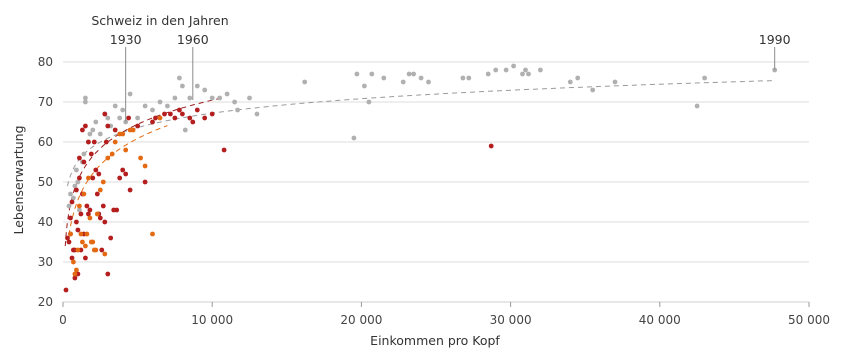  Describe the element at coordinates (126, 39) in the screenshot. I see `annotation-year-label: 1930` at that location.